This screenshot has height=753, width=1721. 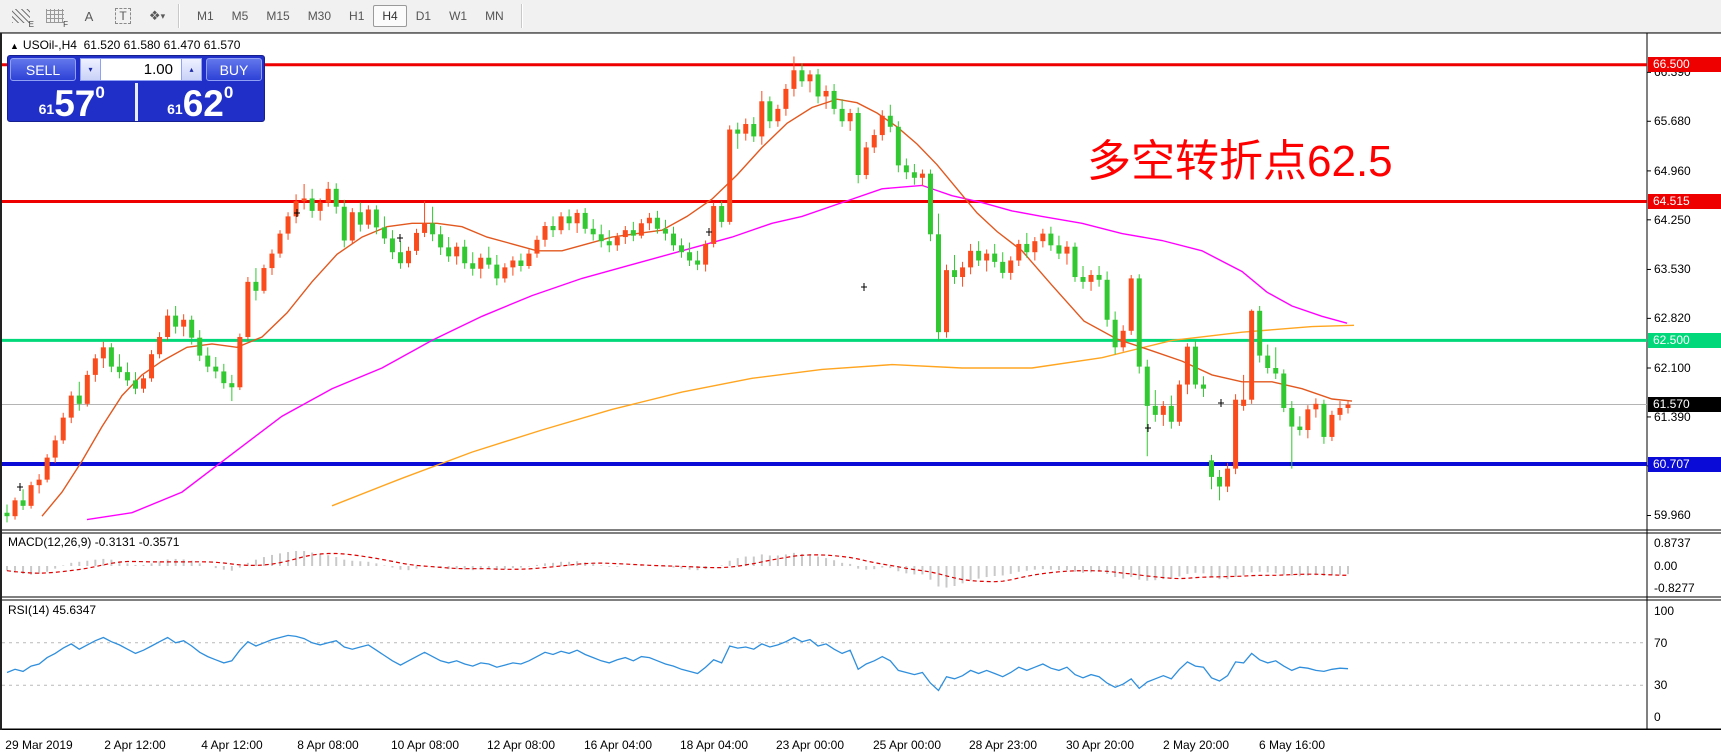 I want to click on timeframe-h1-button: H1, so click(x=357, y=16).